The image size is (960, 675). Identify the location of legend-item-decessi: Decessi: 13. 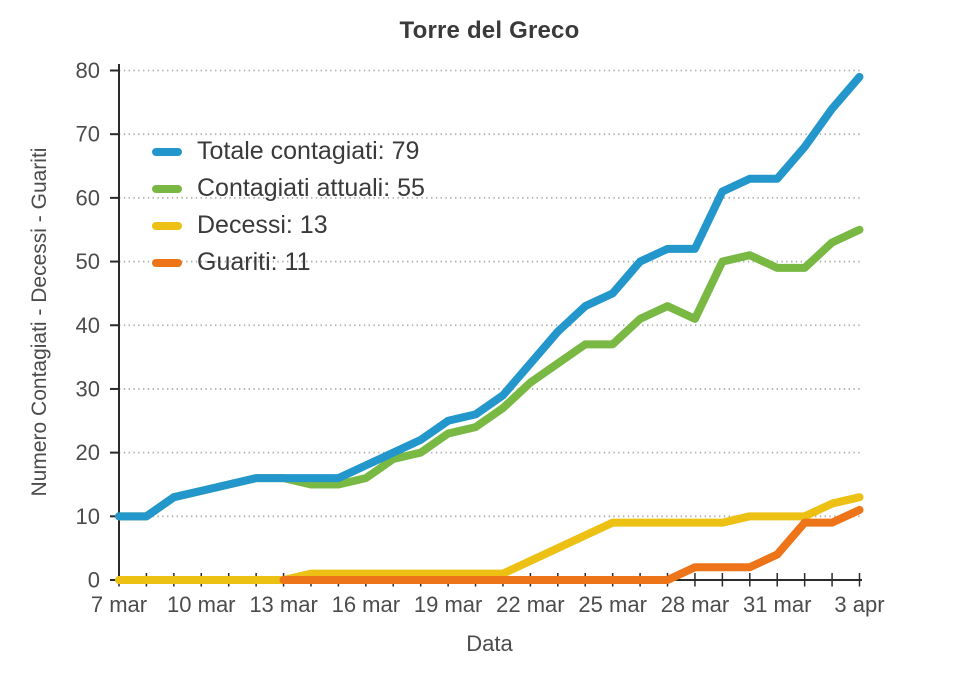
(288, 225).